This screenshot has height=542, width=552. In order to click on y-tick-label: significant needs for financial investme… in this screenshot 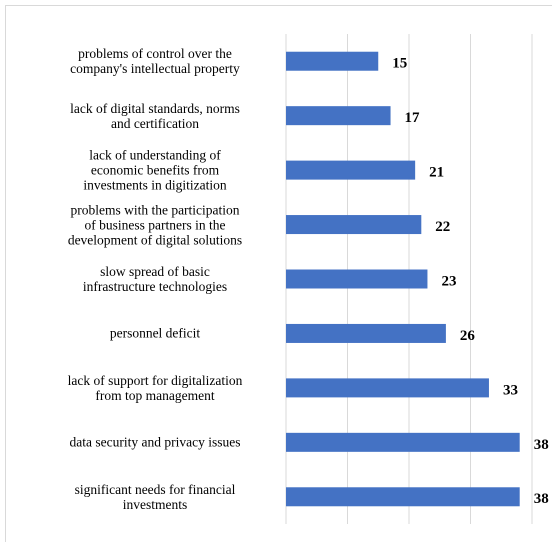, I will do `click(155, 496)`.